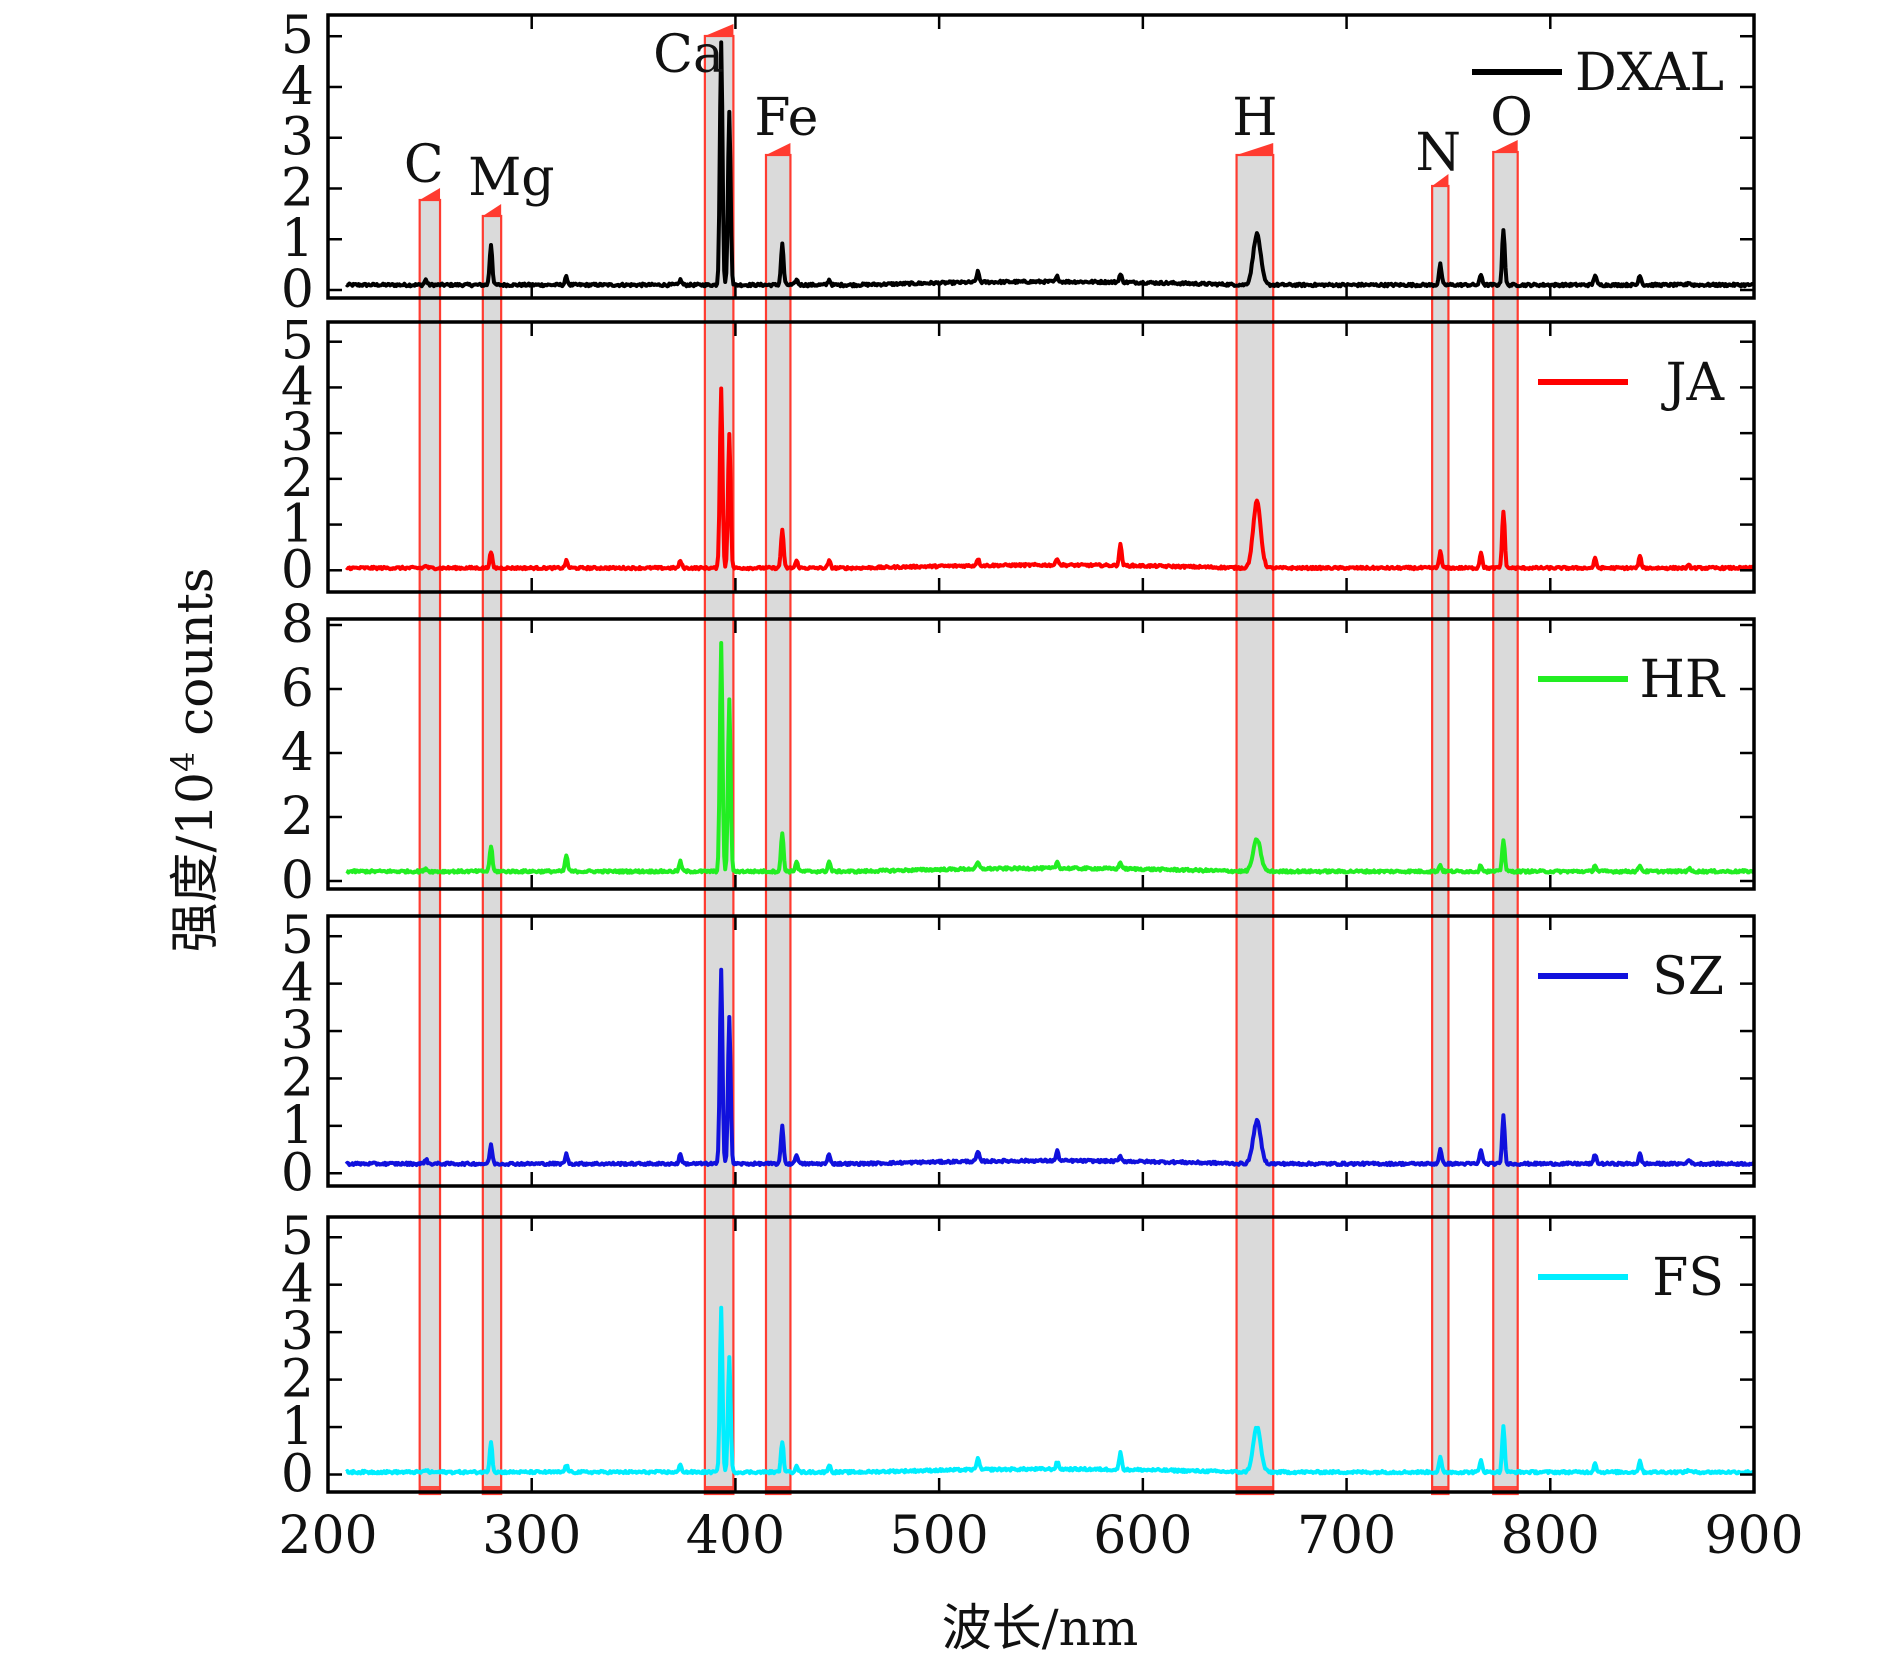  Describe the element at coordinates (327, 1536) in the screenshot. I see `xtick-label: 200` at that location.